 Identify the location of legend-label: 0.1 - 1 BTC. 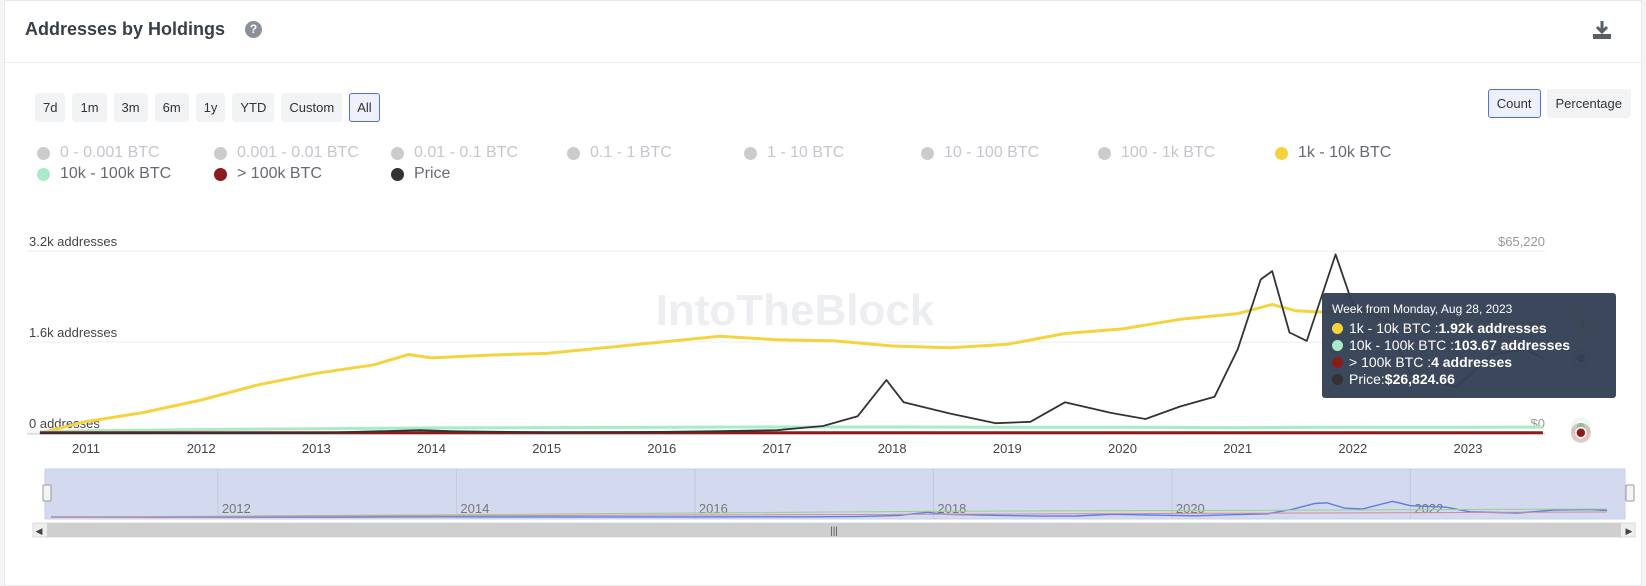
(631, 152).